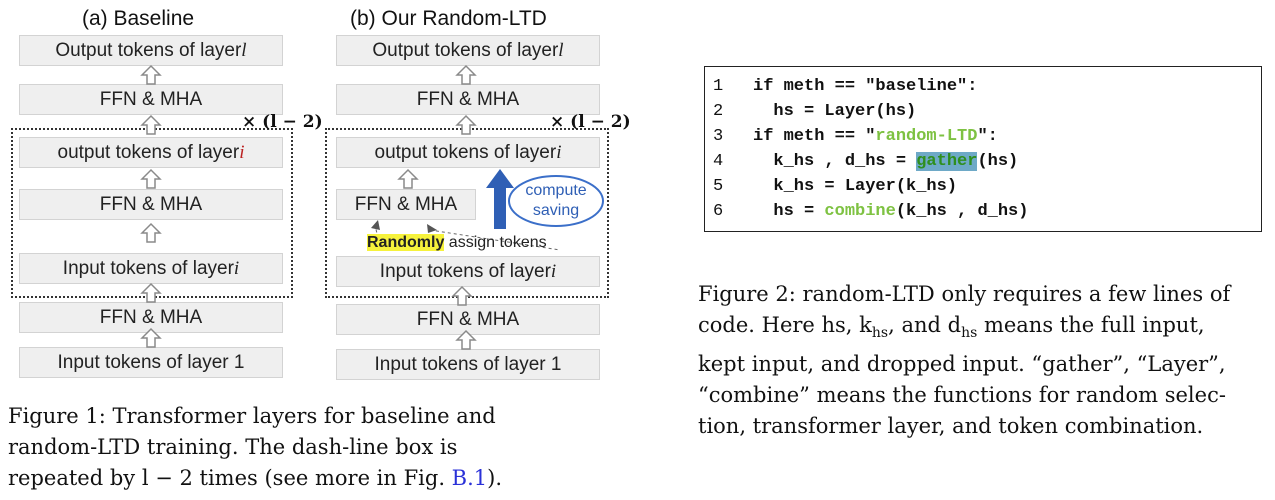 Image resolution: width=1275 pixels, height=500 pixels. I want to click on baseline-input-layer-i: Input tokens of layer i, so click(151, 268).